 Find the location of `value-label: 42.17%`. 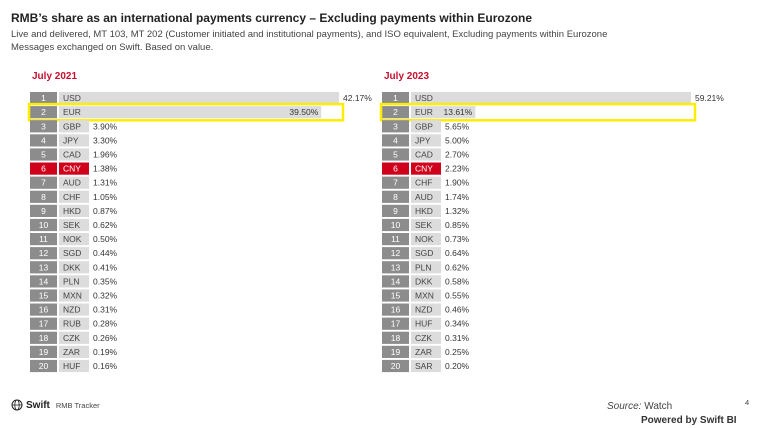

value-label: 42.17% is located at coordinates (357, 98).